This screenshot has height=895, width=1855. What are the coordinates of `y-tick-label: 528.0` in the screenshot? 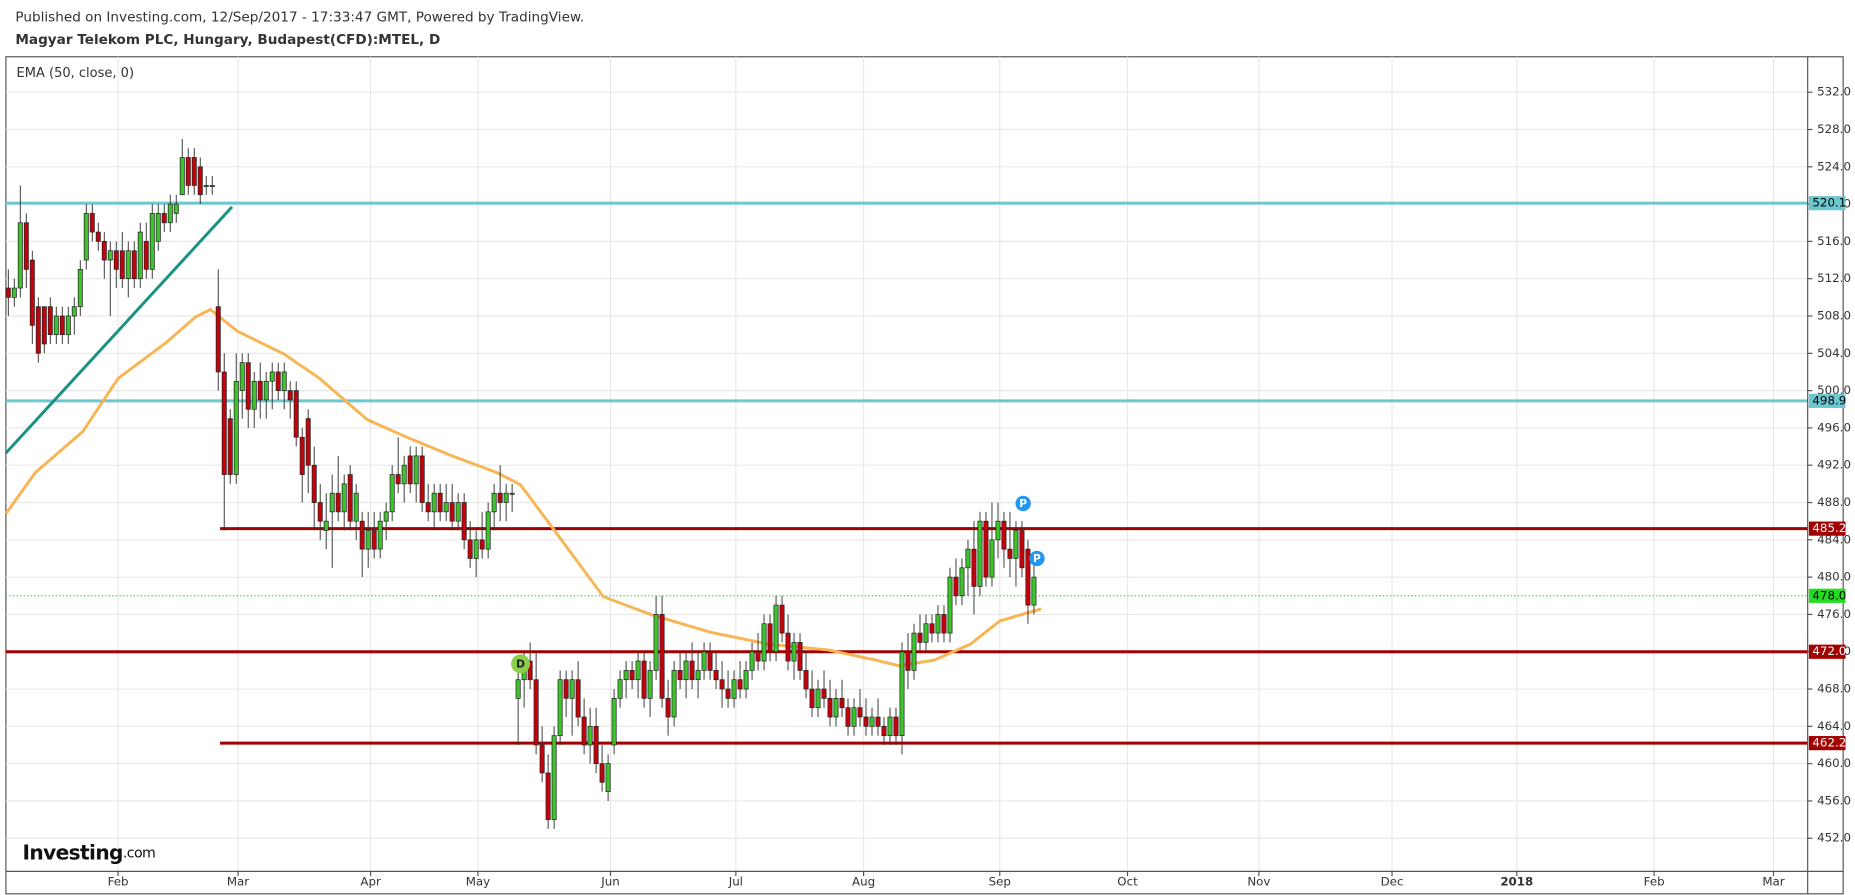 It's located at (1834, 129).